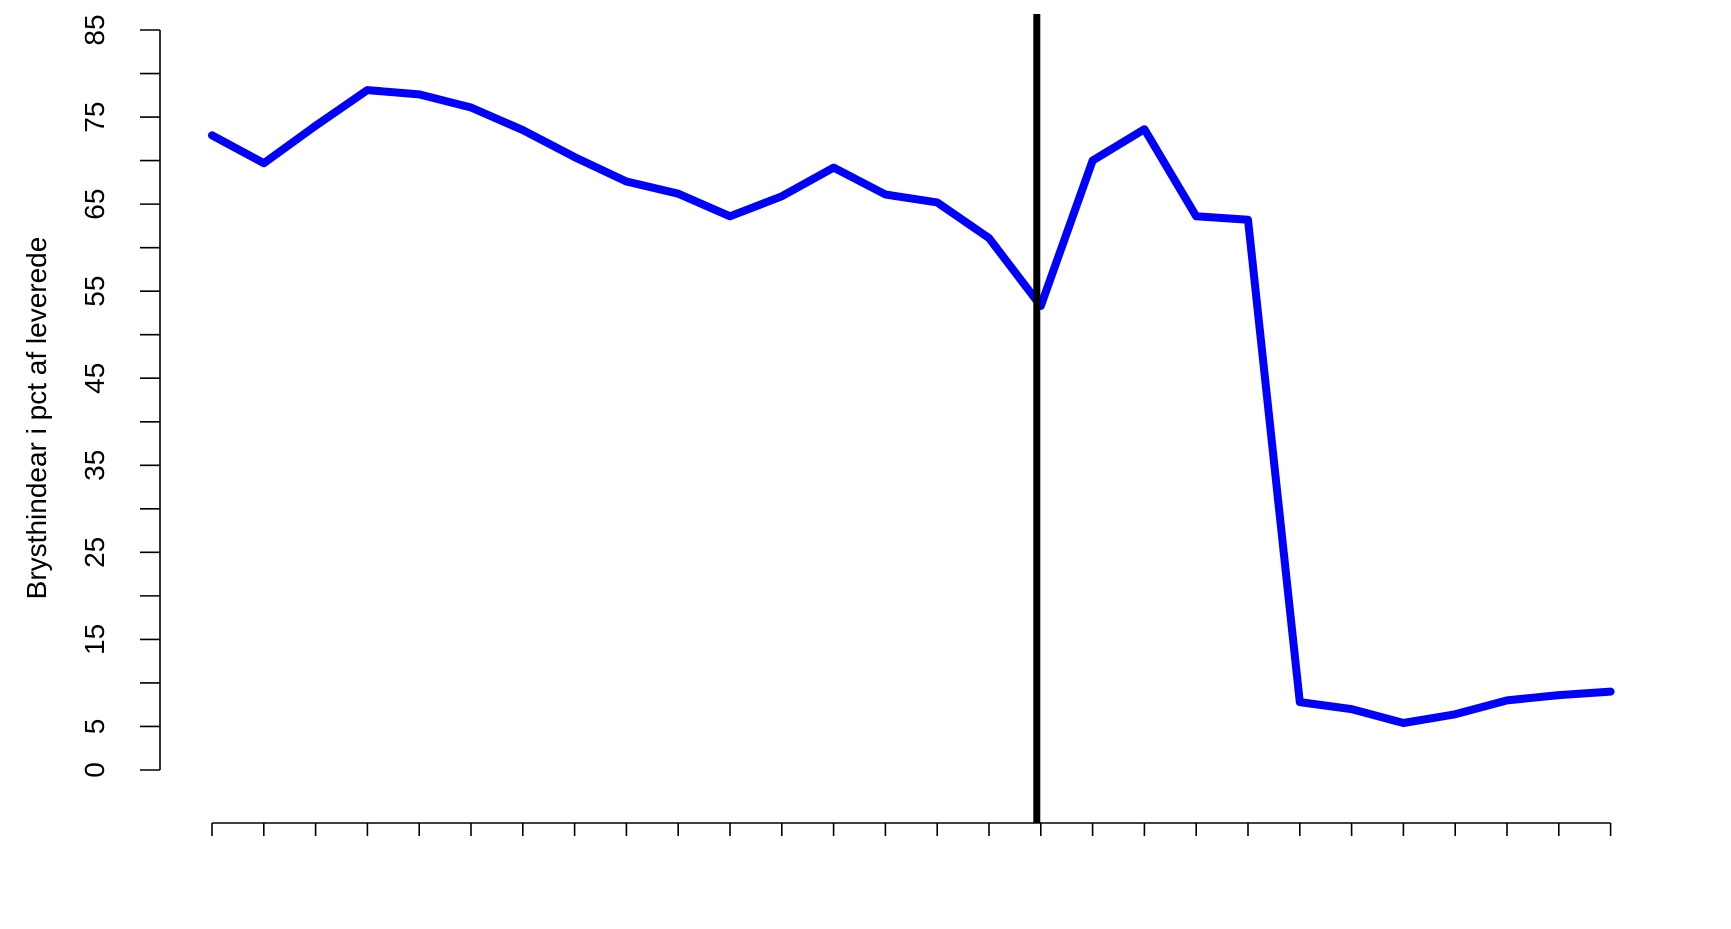 This screenshot has width=1731, height=929. Describe the element at coordinates (94, 639) in the screenshot. I see `y-tick-label: 15` at that location.